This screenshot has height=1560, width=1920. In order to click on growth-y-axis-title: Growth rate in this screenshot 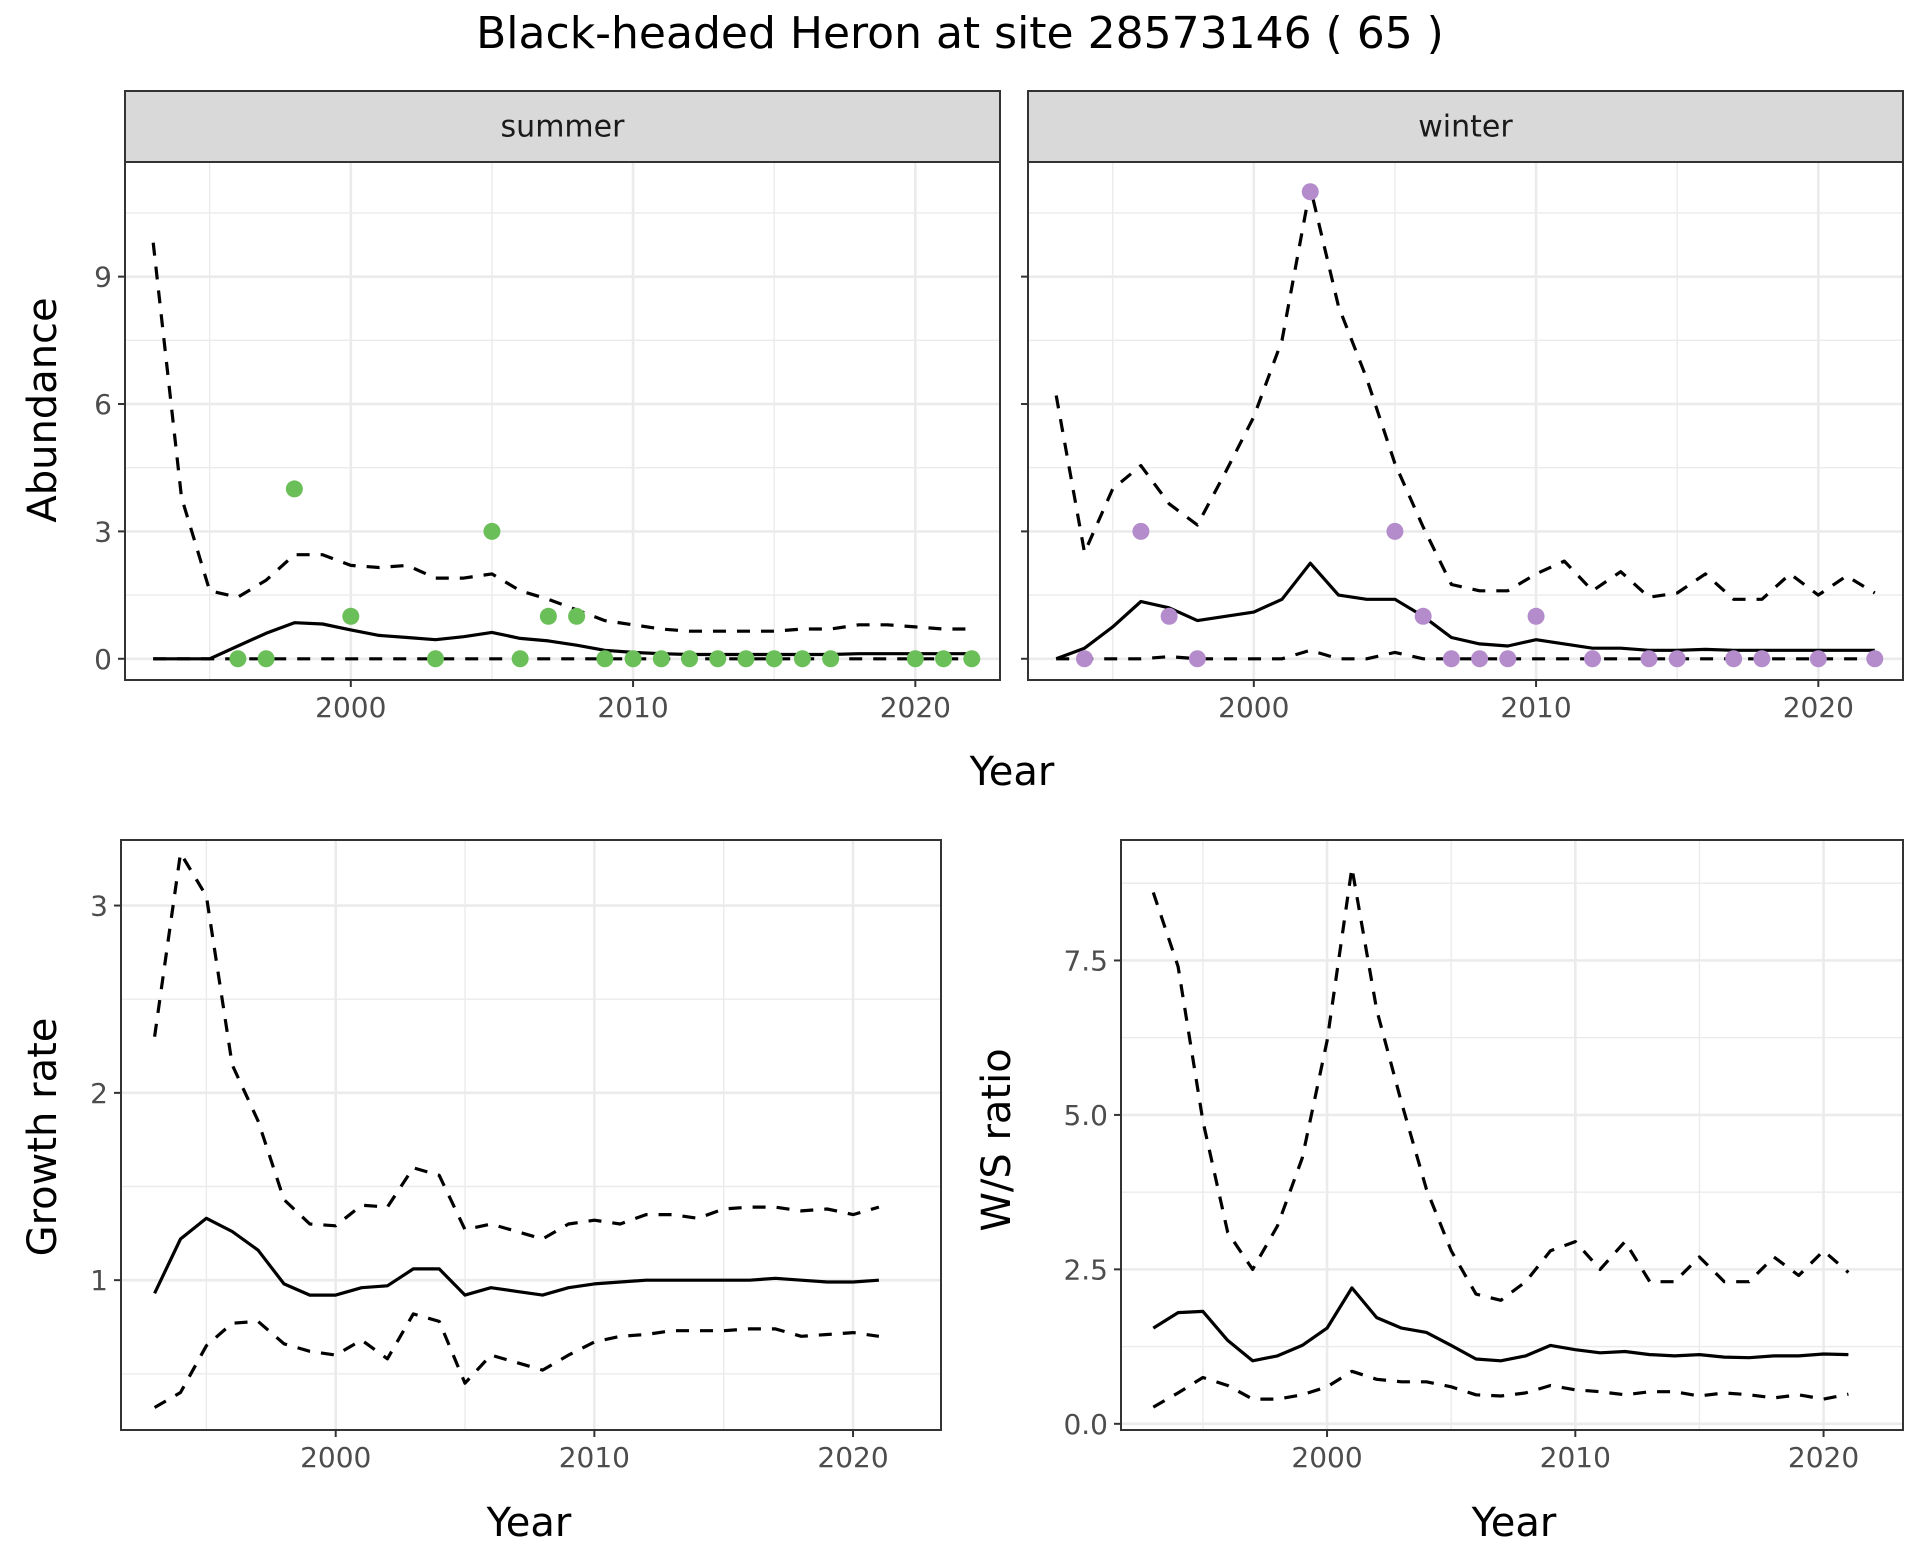, I will do `click(43, 1137)`.